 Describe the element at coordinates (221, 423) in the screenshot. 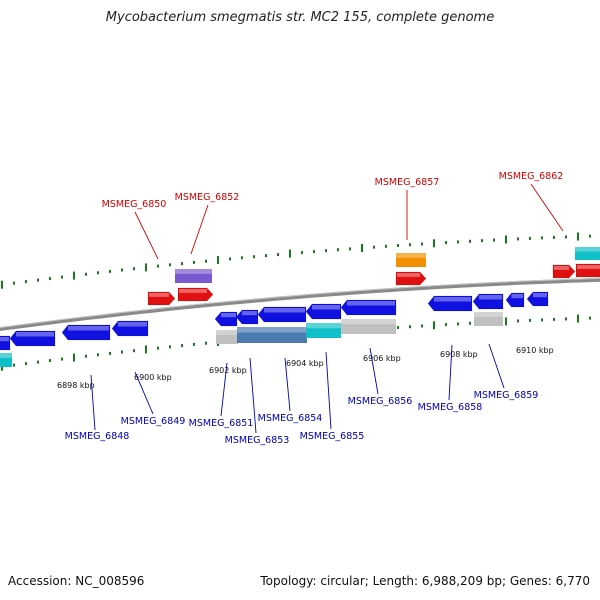

I see `reverse-gene-label: MSMEG_6851` at that location.